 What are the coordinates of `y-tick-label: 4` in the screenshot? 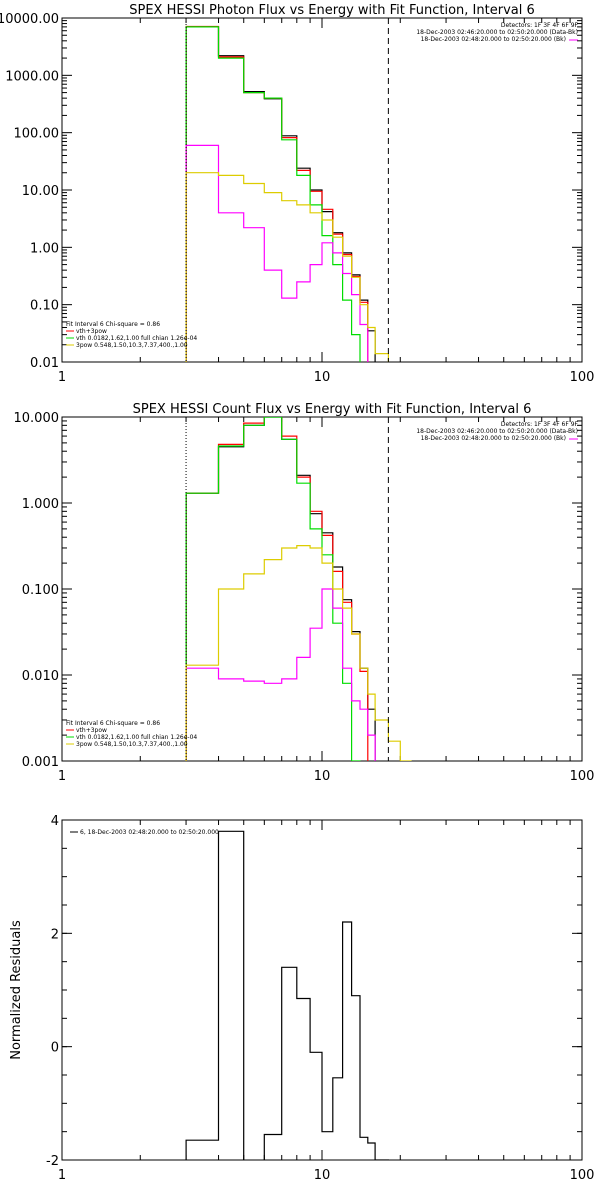 It's located at (55, 821).